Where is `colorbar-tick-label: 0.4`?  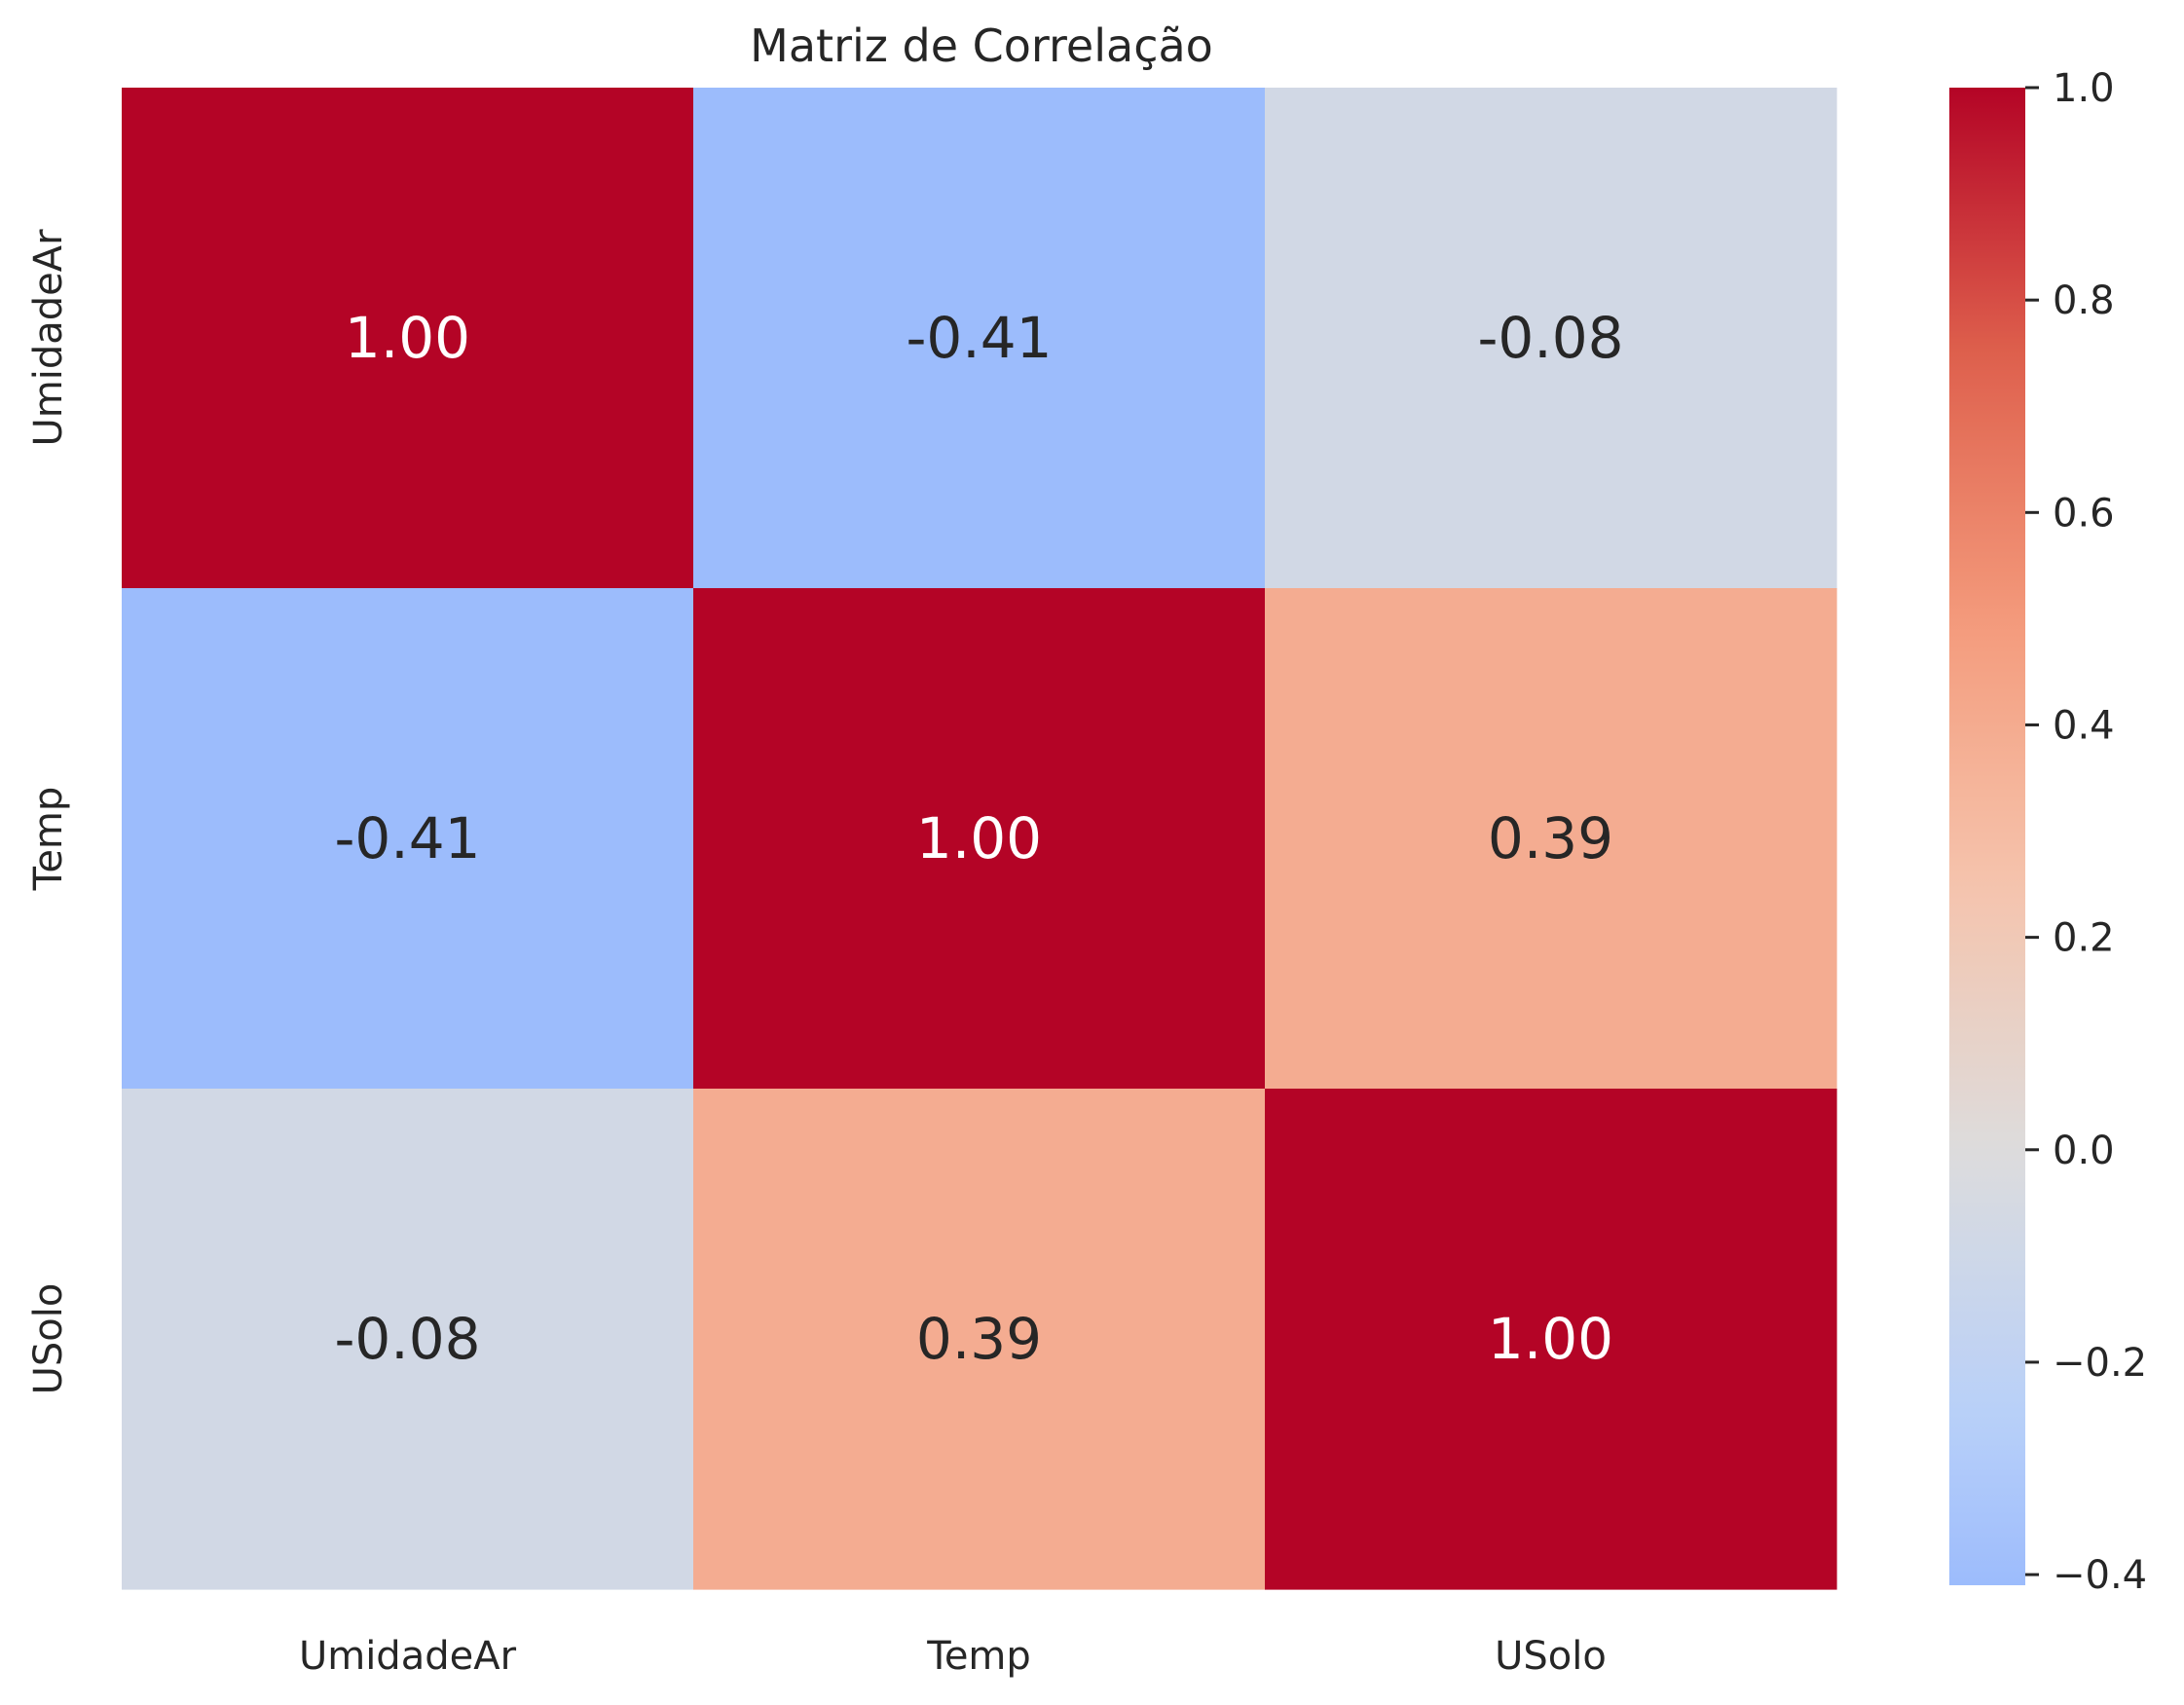 colorbar-tick-label: 0.4 is located at coordinates (2084, 725).